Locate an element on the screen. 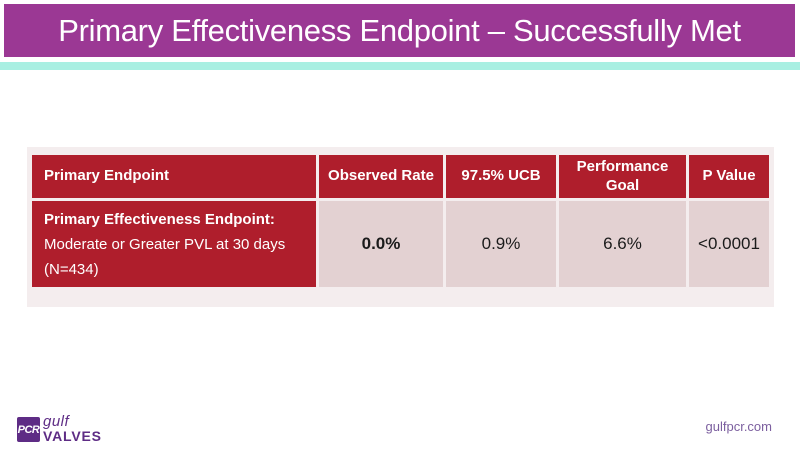  website-url: gulfpcr.com is located at coordinates (738, 426).